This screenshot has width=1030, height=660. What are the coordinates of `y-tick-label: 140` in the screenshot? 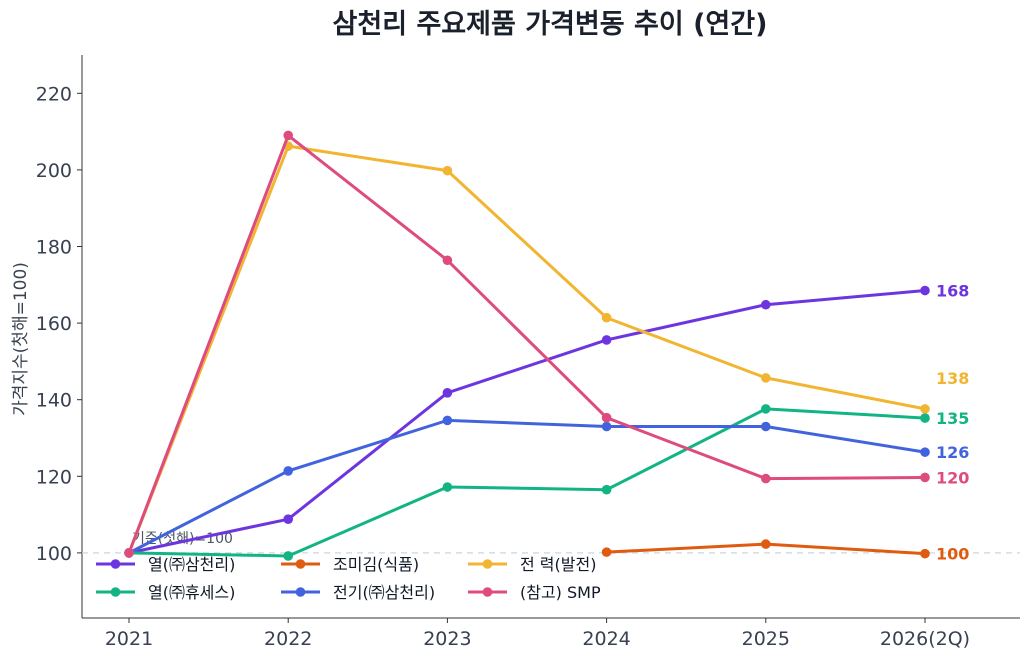 It's located at (54, 401).